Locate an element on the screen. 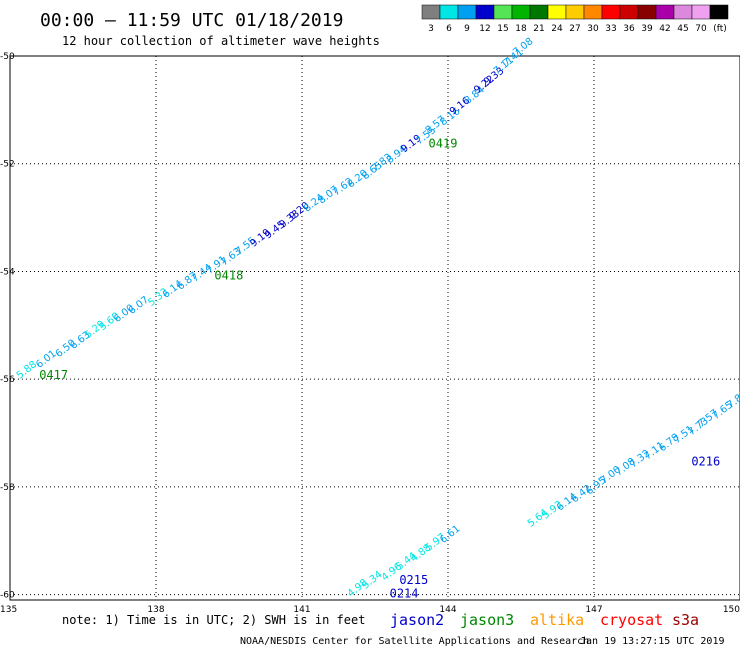 This screenshot has height=650, width=740. satellite-legend: jason2 jason3 altika cryosat s3a is located at coordinates (544, 620).